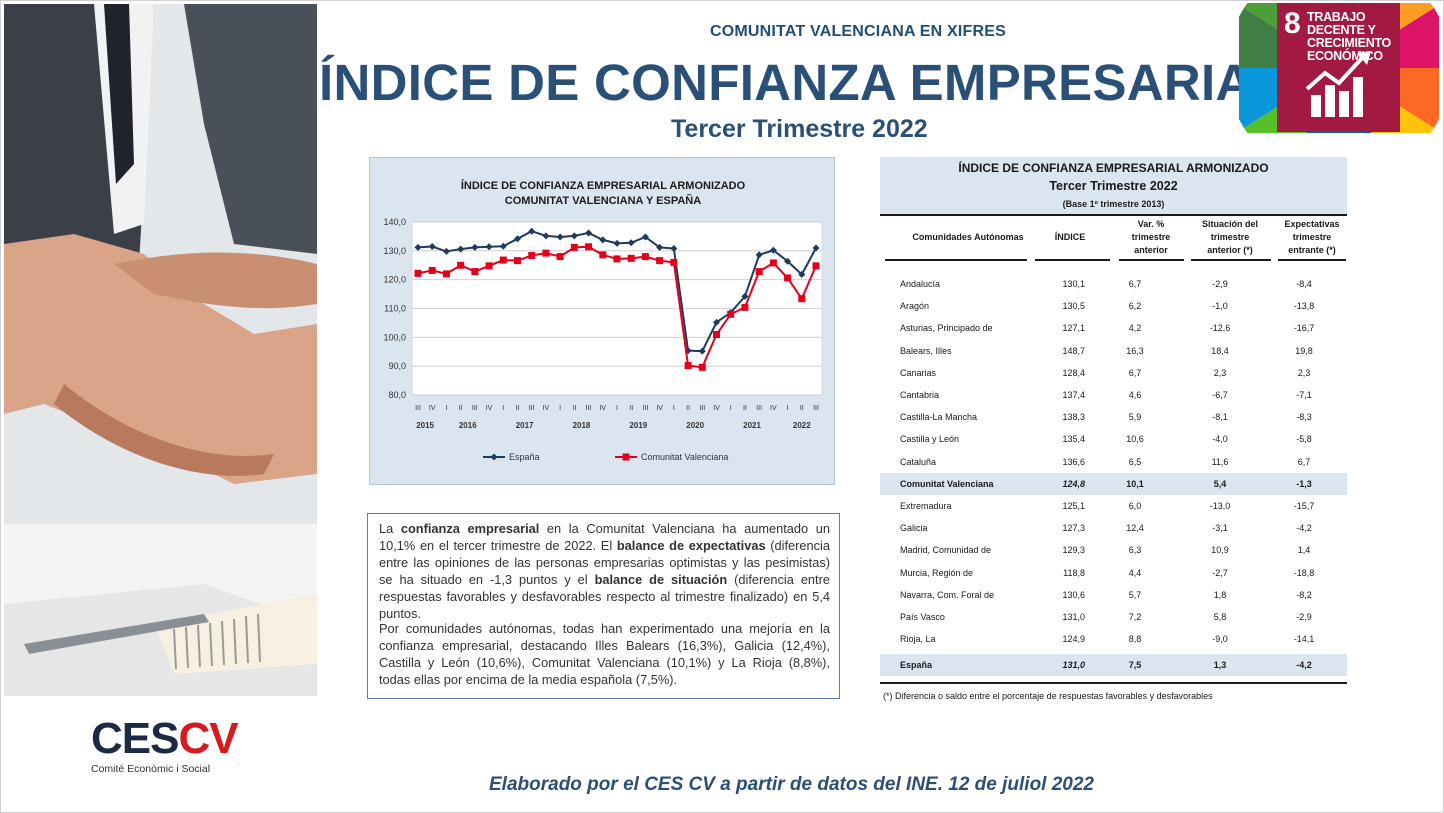 This screenshot has width=1444, height=813. Describe the element at coordinates (858, 31) in the screenshot. I see `page-kicker: COMUNITAT VALENCIANA EN XIFRES` at that location.